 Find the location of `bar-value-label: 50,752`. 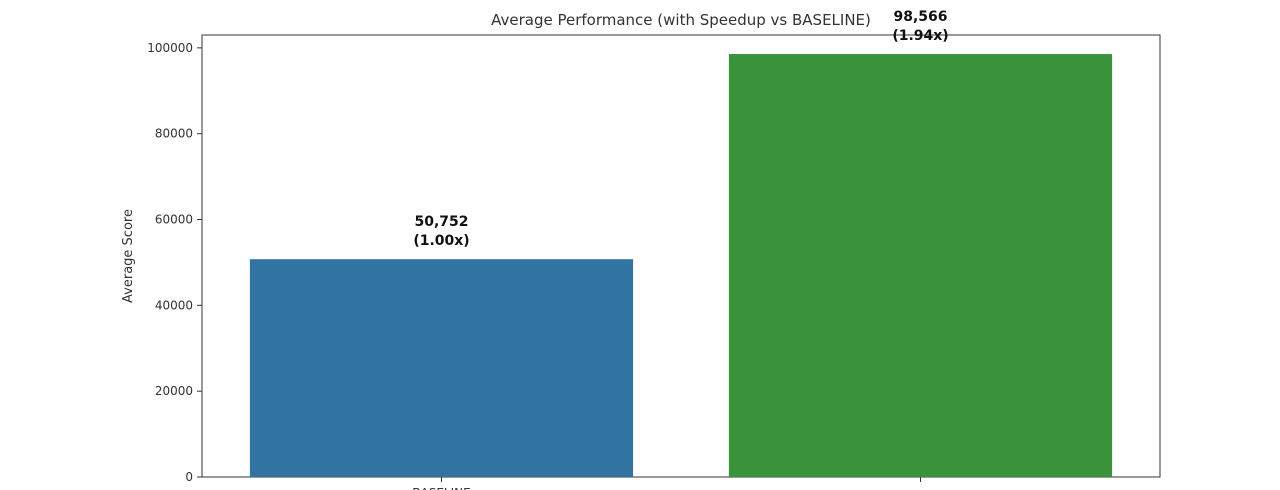

bar-value-label: 50,752 is located at coordinates (441, 222).